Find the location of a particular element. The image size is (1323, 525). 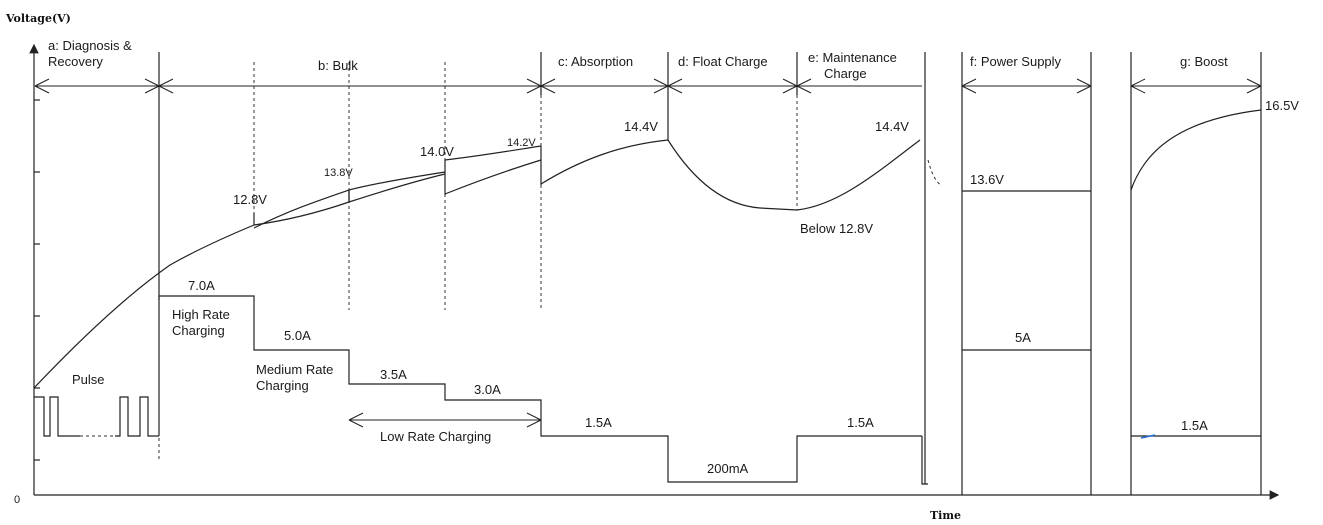

high-rate-label: High Rate is located at coordinates (201, 314).